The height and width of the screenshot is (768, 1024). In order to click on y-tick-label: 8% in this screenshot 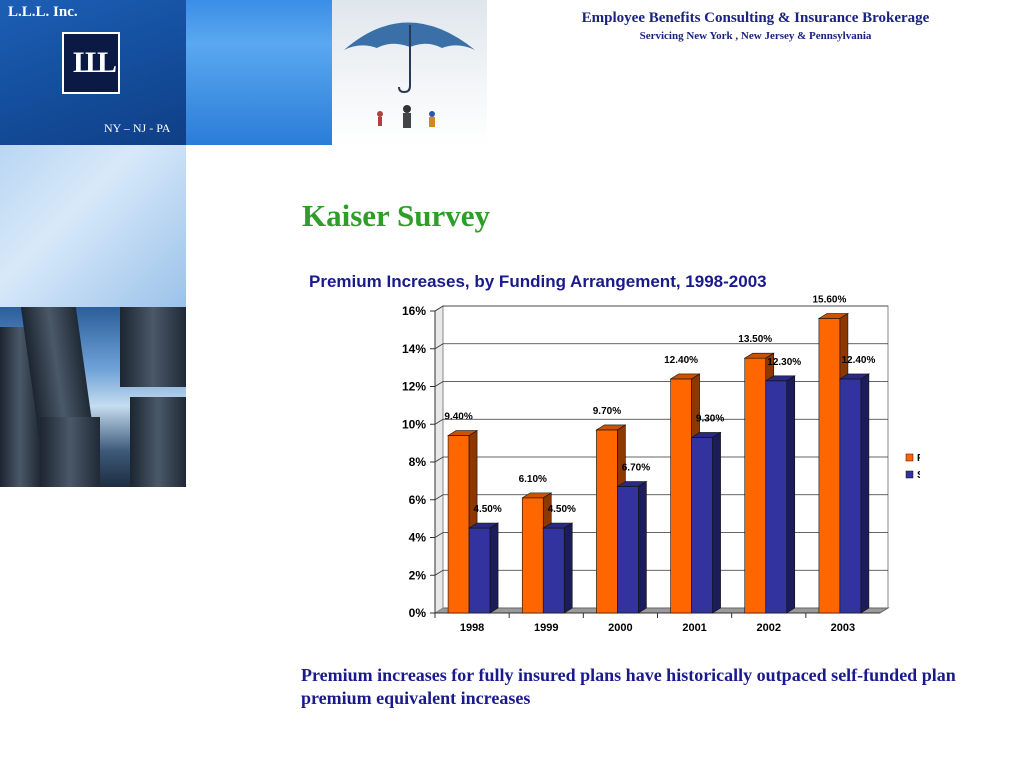, I will do `click(418, 462)`.